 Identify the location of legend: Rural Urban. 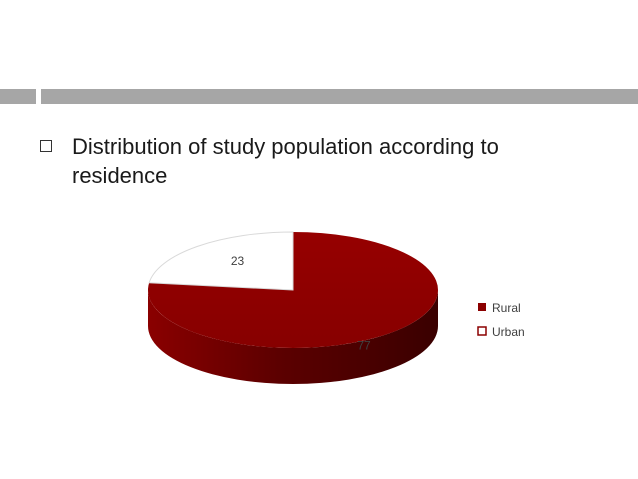
(501, 320).